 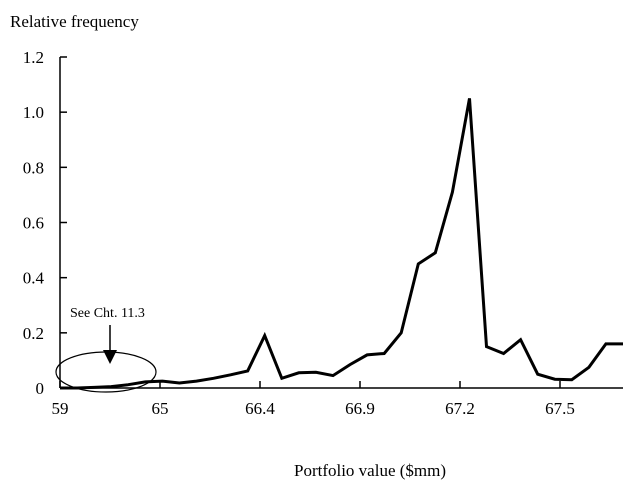 I want to click on x-tick-label: 67.5, so click(x=560, y=408).